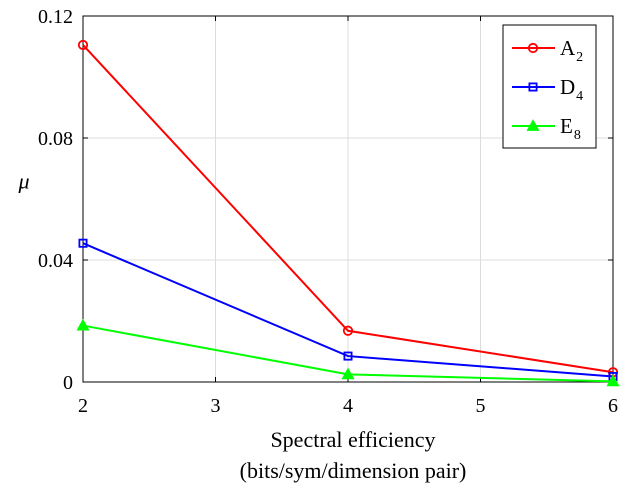 The image size is (634, 491). What do you see at coordinates (352, 439) in the screenshot?
I see `x-axis-label-line-1: Spectral efficiency` at bounding box center [352, 439].